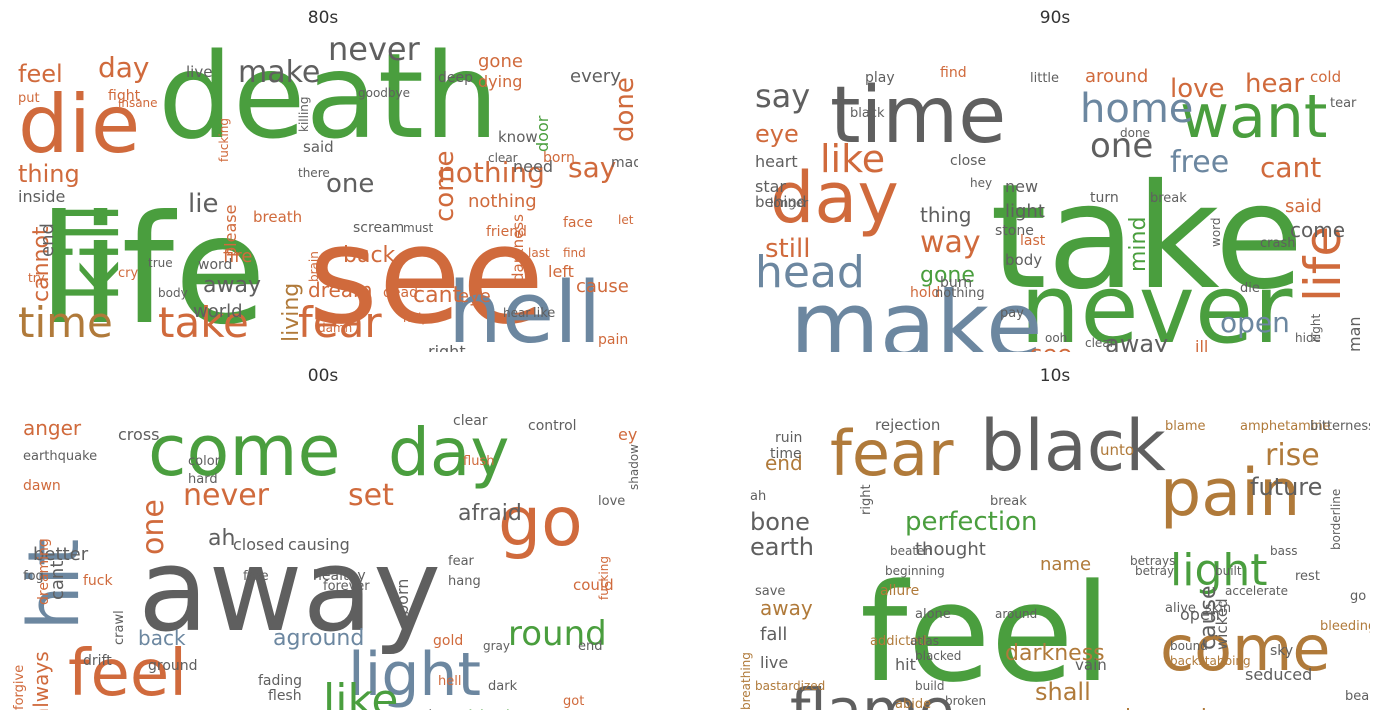 This screenshot has height=720, width=1400. Describe the element at coordinates (1336, 519) in the screenshot. I see `cloud-word: borderline` at that location.